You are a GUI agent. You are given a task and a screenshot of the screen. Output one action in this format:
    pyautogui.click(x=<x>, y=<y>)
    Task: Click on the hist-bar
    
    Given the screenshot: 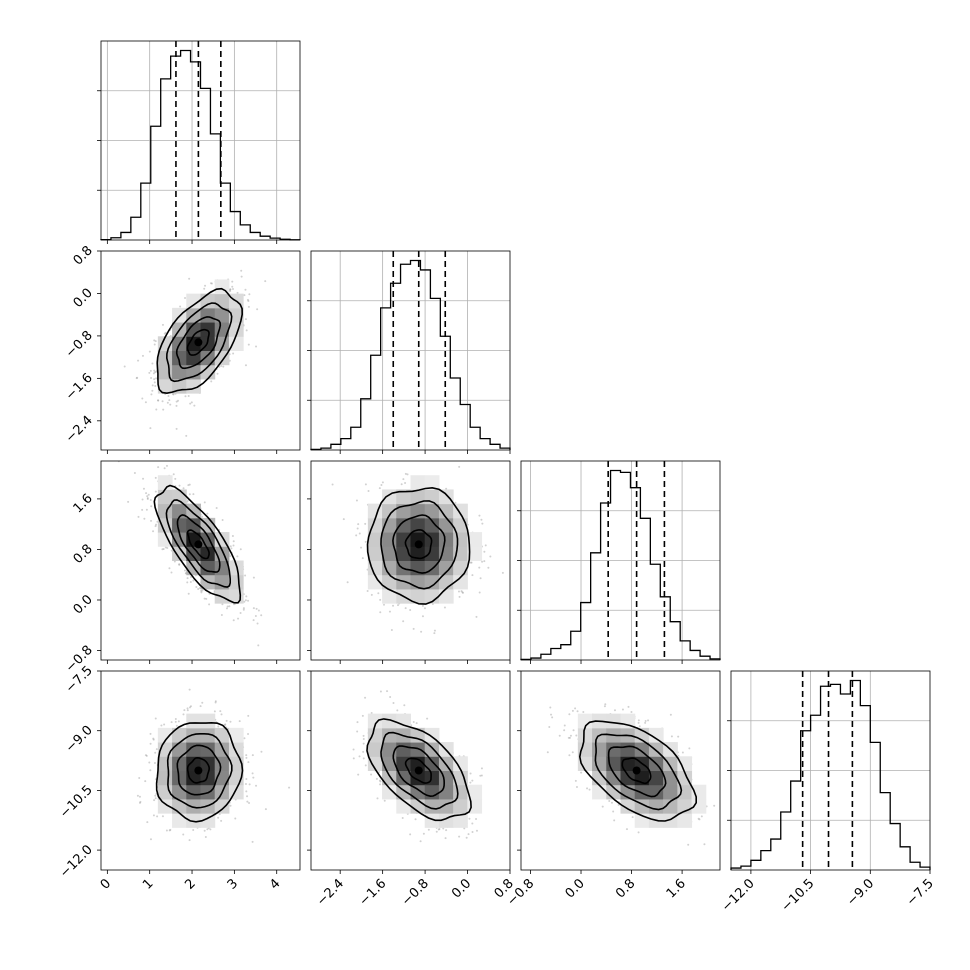 What is the action you would take?
    pyautogui.click(x=410, y=355)
    